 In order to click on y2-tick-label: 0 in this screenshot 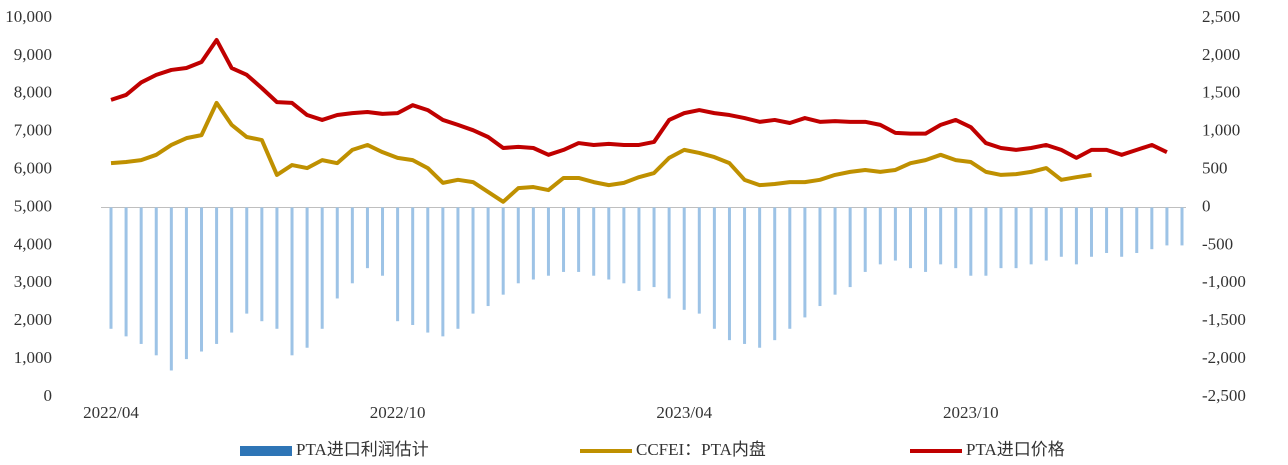, I will do `click(1206, 205)`.